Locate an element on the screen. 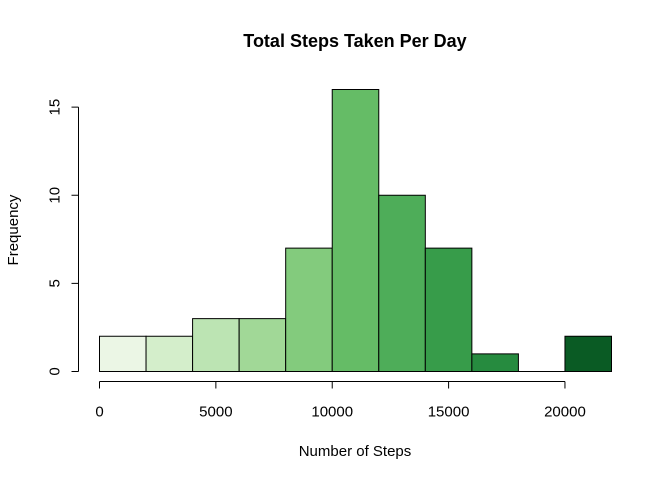  x-tick-label: 15000 is located at coordinates (449, 412).